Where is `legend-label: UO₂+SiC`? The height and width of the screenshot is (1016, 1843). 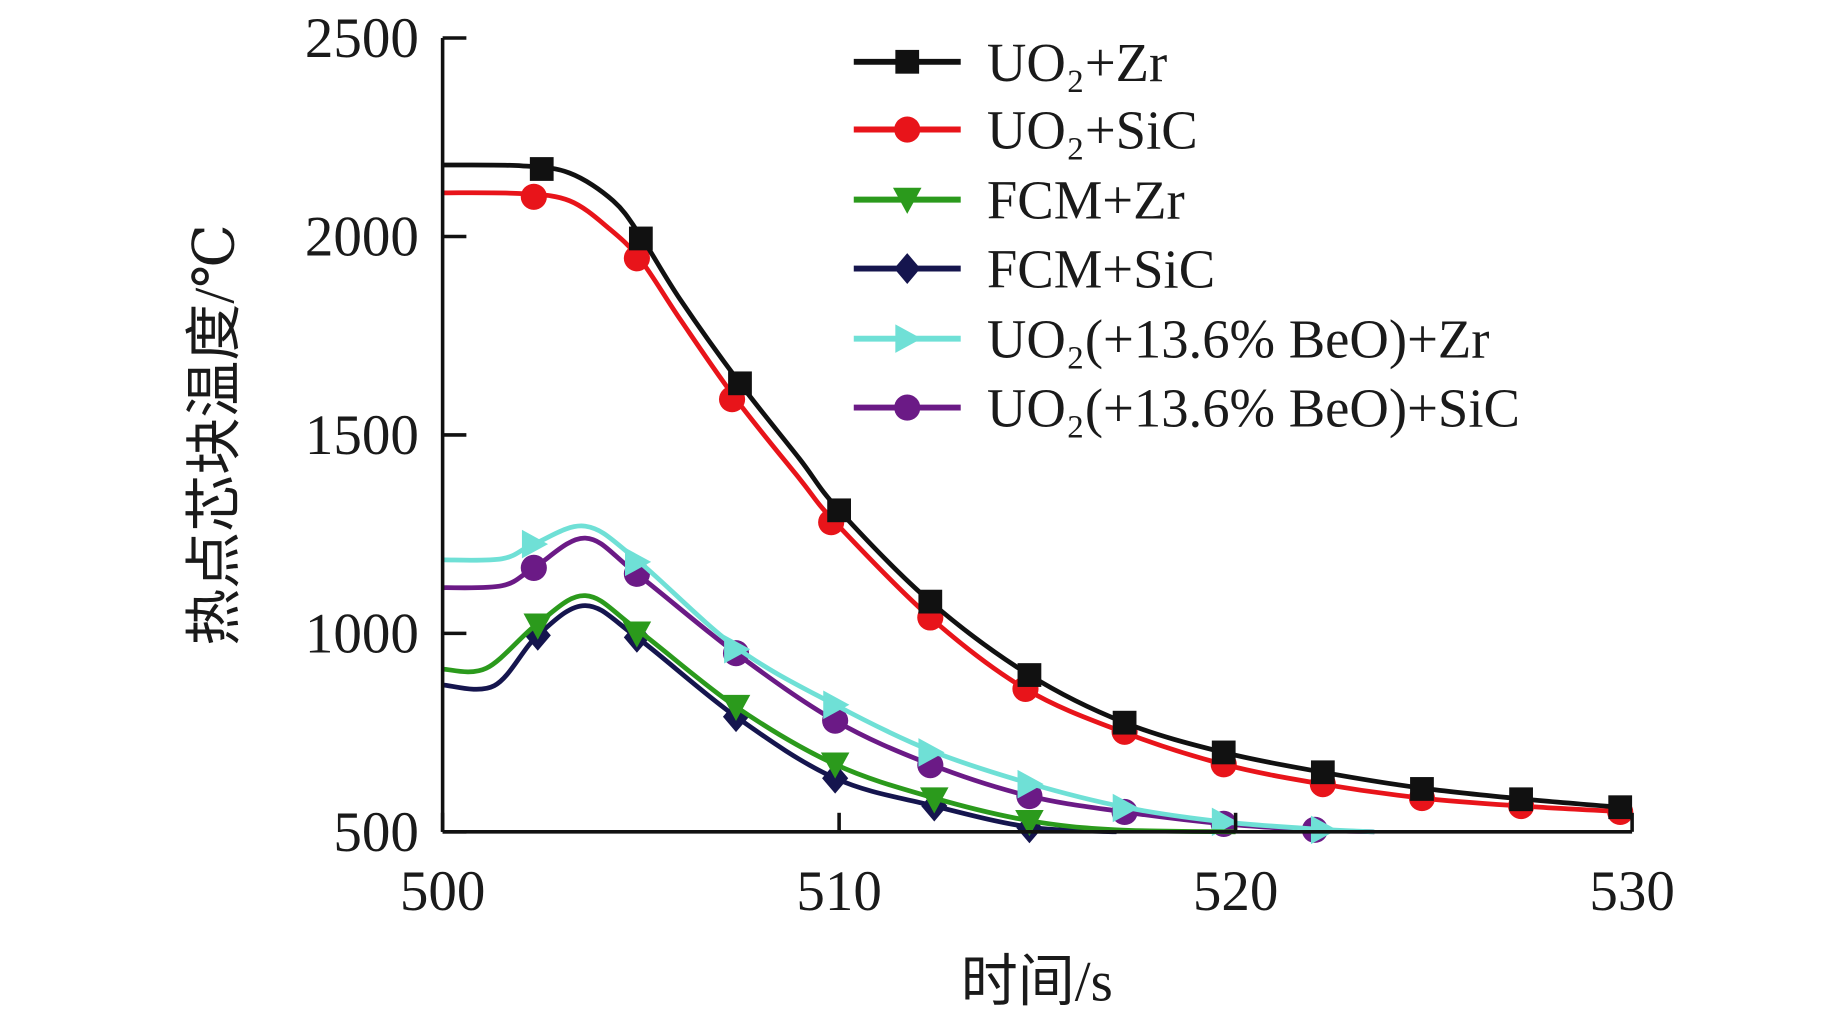 legend-label: UO₂+SiC is located at coordinates (1092, 130).